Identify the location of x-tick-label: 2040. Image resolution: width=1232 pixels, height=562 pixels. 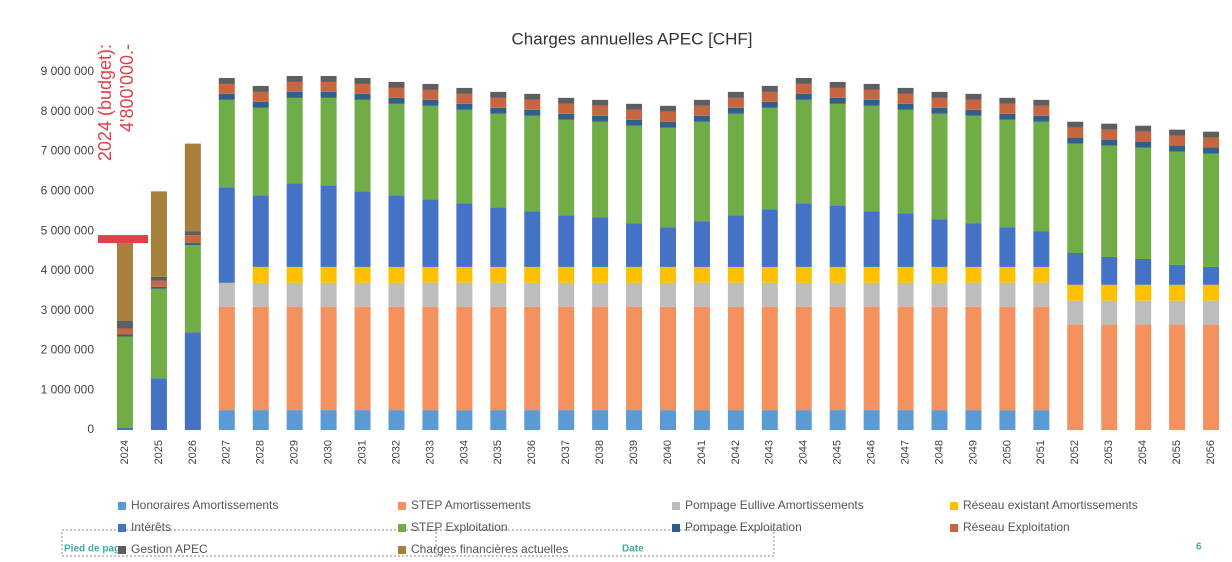
(668, 452).